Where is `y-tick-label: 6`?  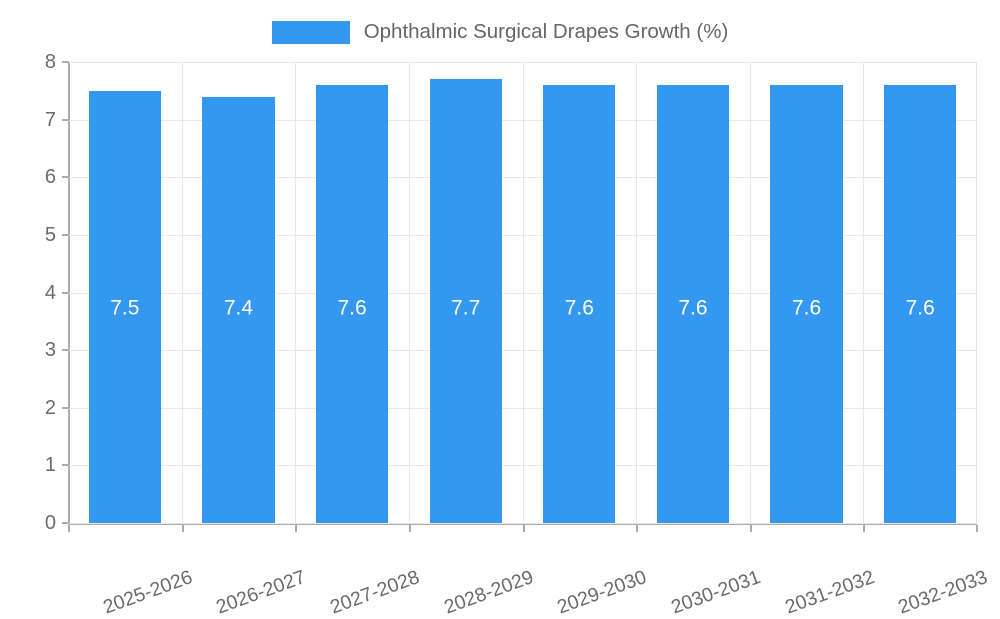
y-tick-label: 6 is located at coordinates (50, 177).